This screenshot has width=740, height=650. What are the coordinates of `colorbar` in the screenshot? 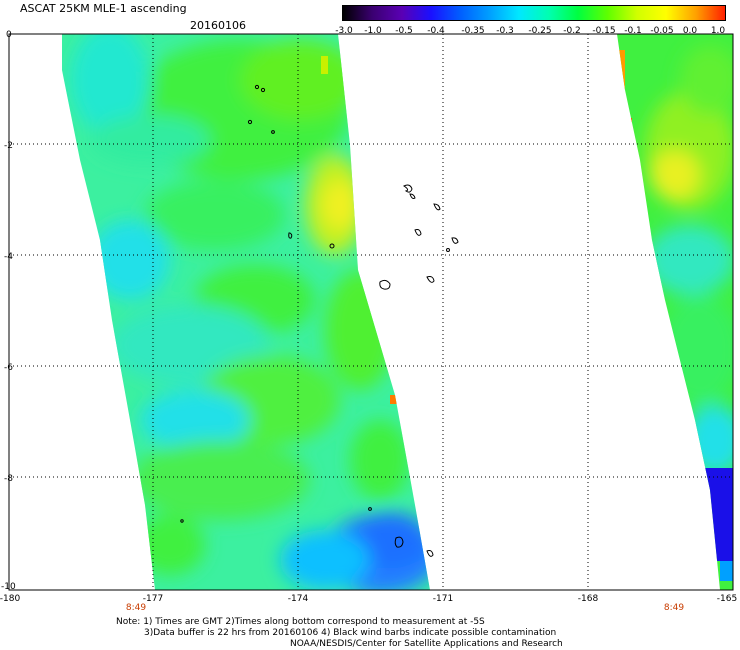 It's located at (534, 13).